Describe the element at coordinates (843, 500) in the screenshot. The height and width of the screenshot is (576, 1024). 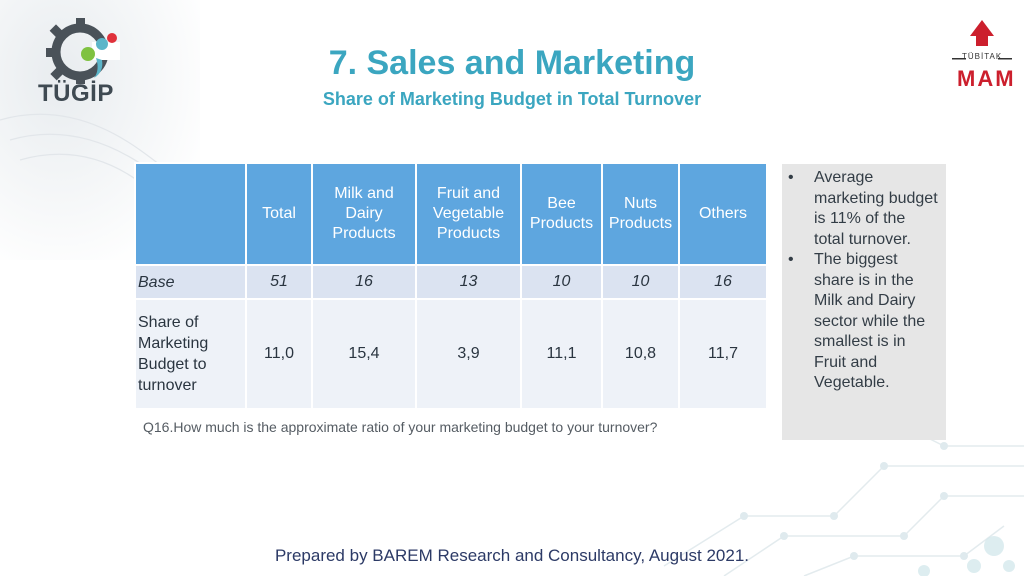
I see `background-circuit-decoration` at that location.